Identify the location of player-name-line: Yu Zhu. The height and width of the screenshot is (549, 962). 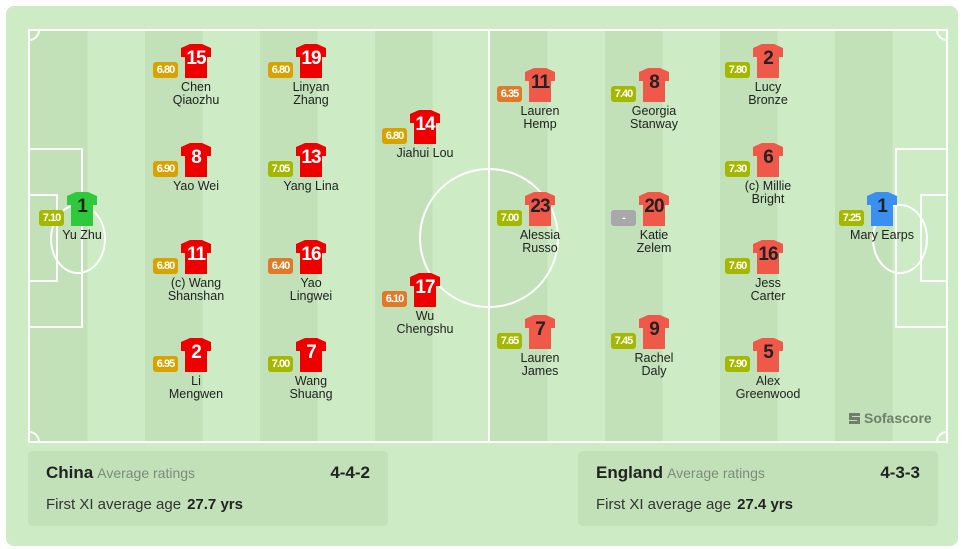
(82, 235).